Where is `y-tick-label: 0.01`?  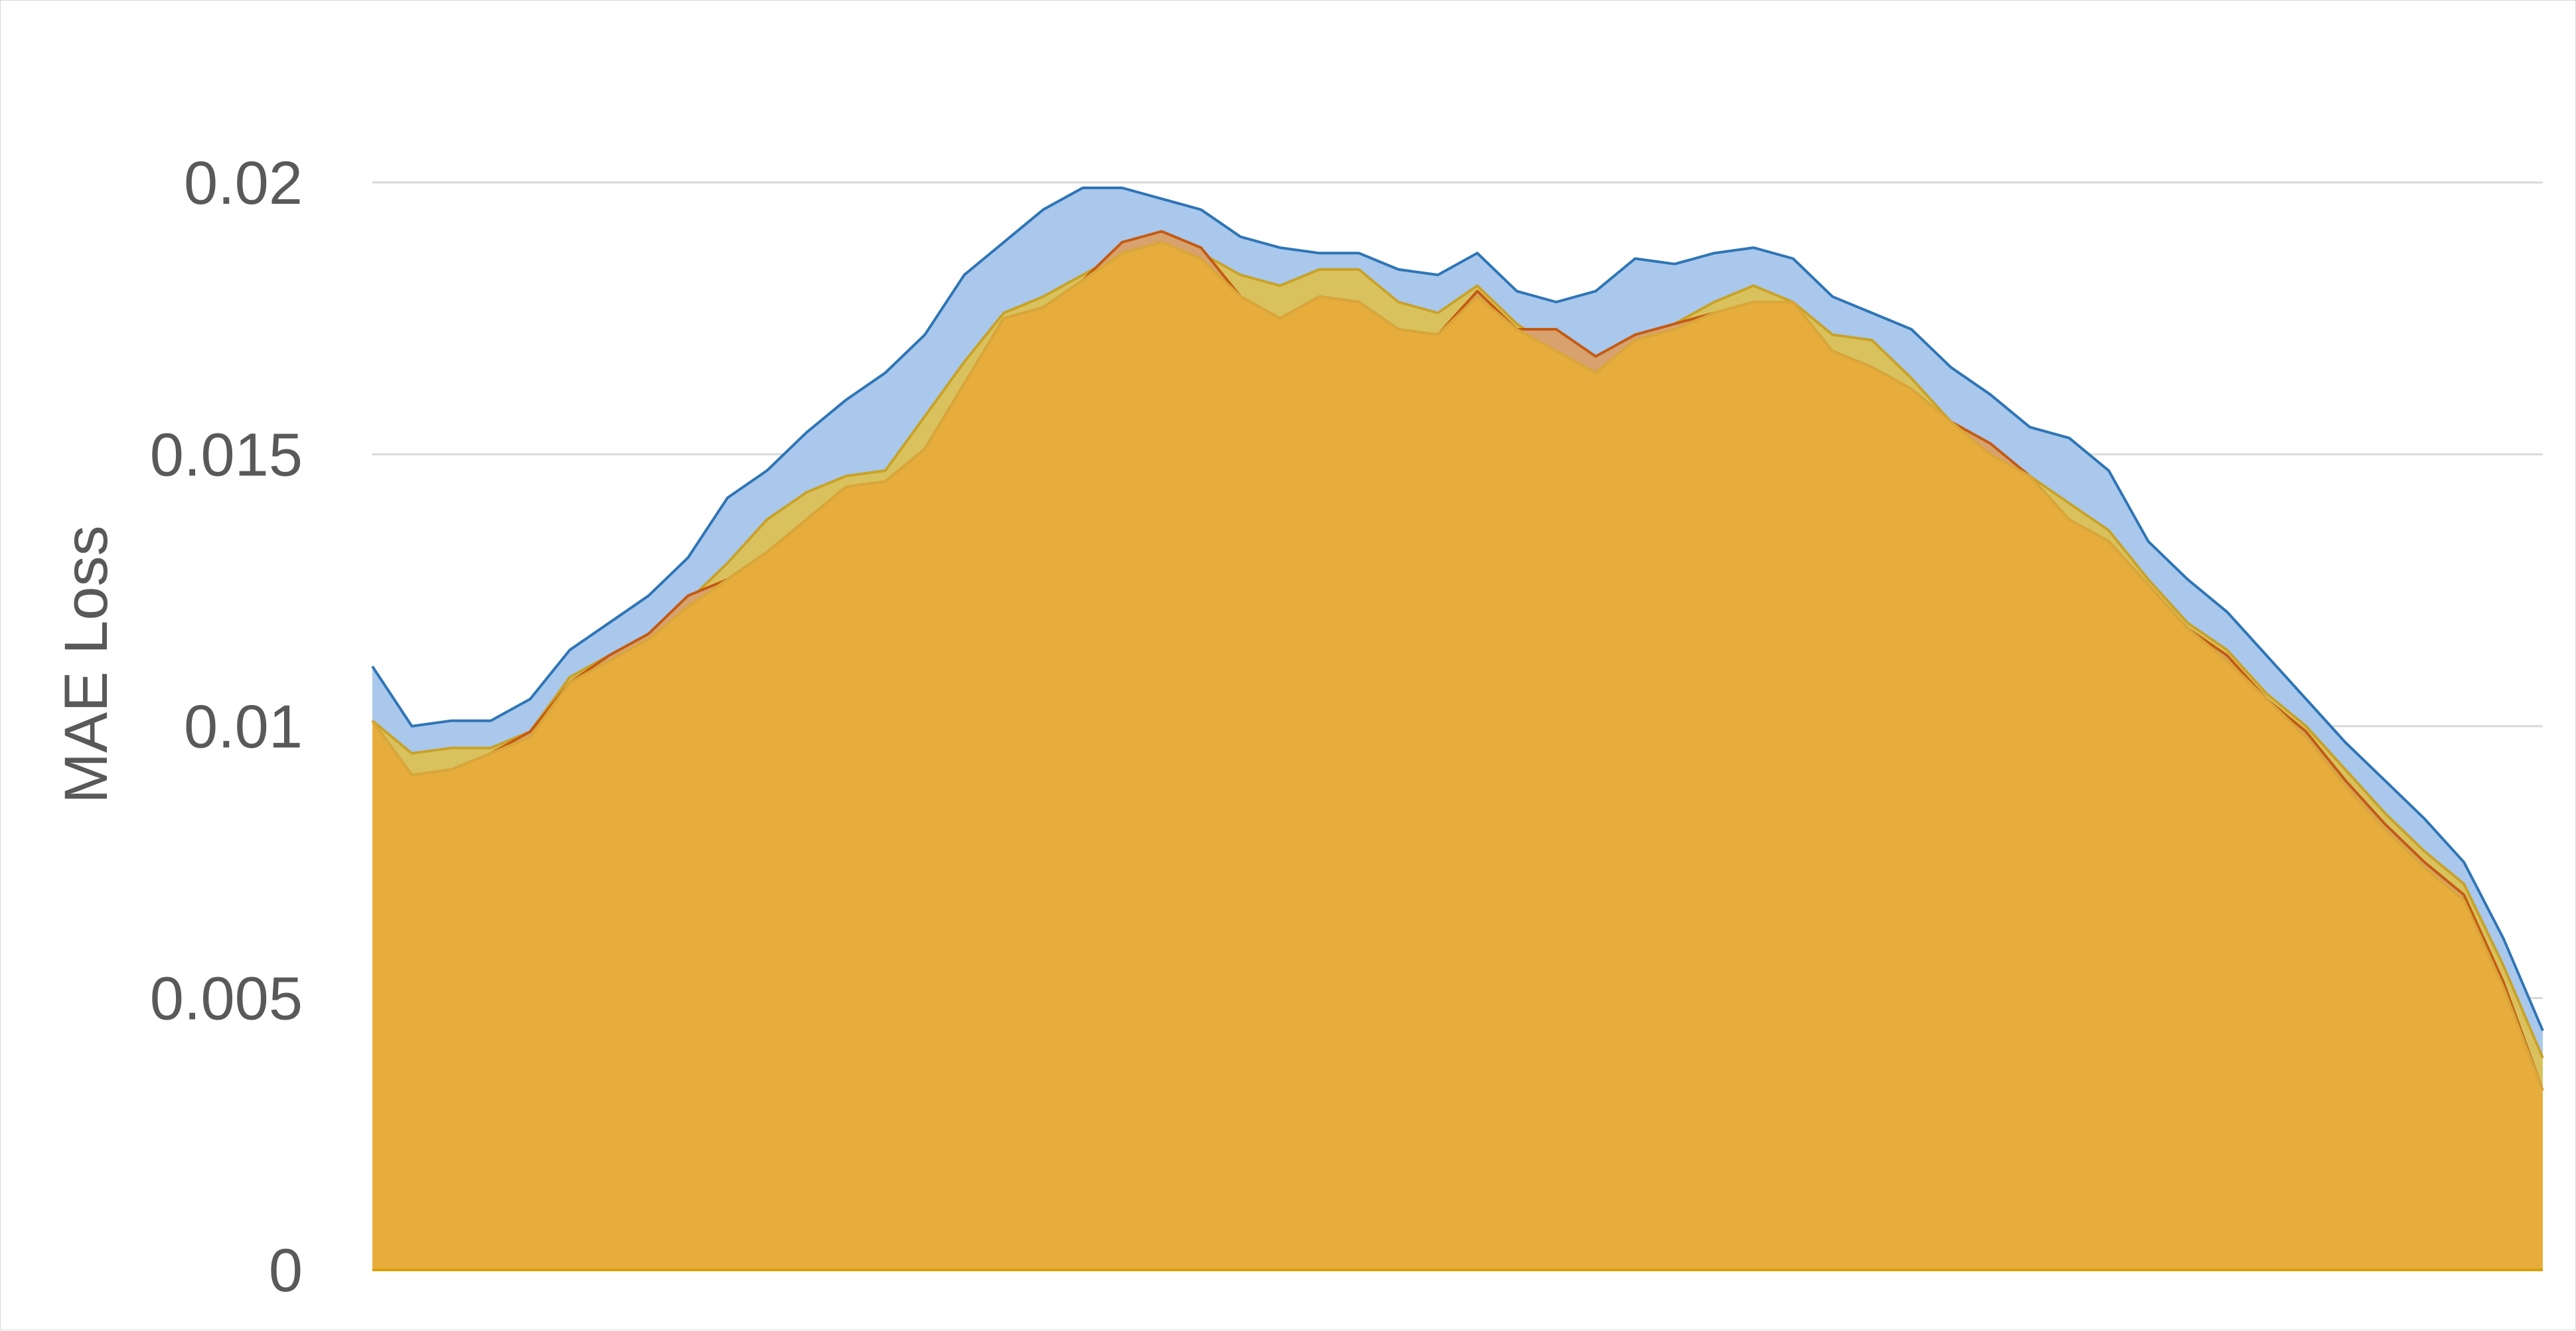
y-tick-label: 0.01 is located at coordinates (244, 727).